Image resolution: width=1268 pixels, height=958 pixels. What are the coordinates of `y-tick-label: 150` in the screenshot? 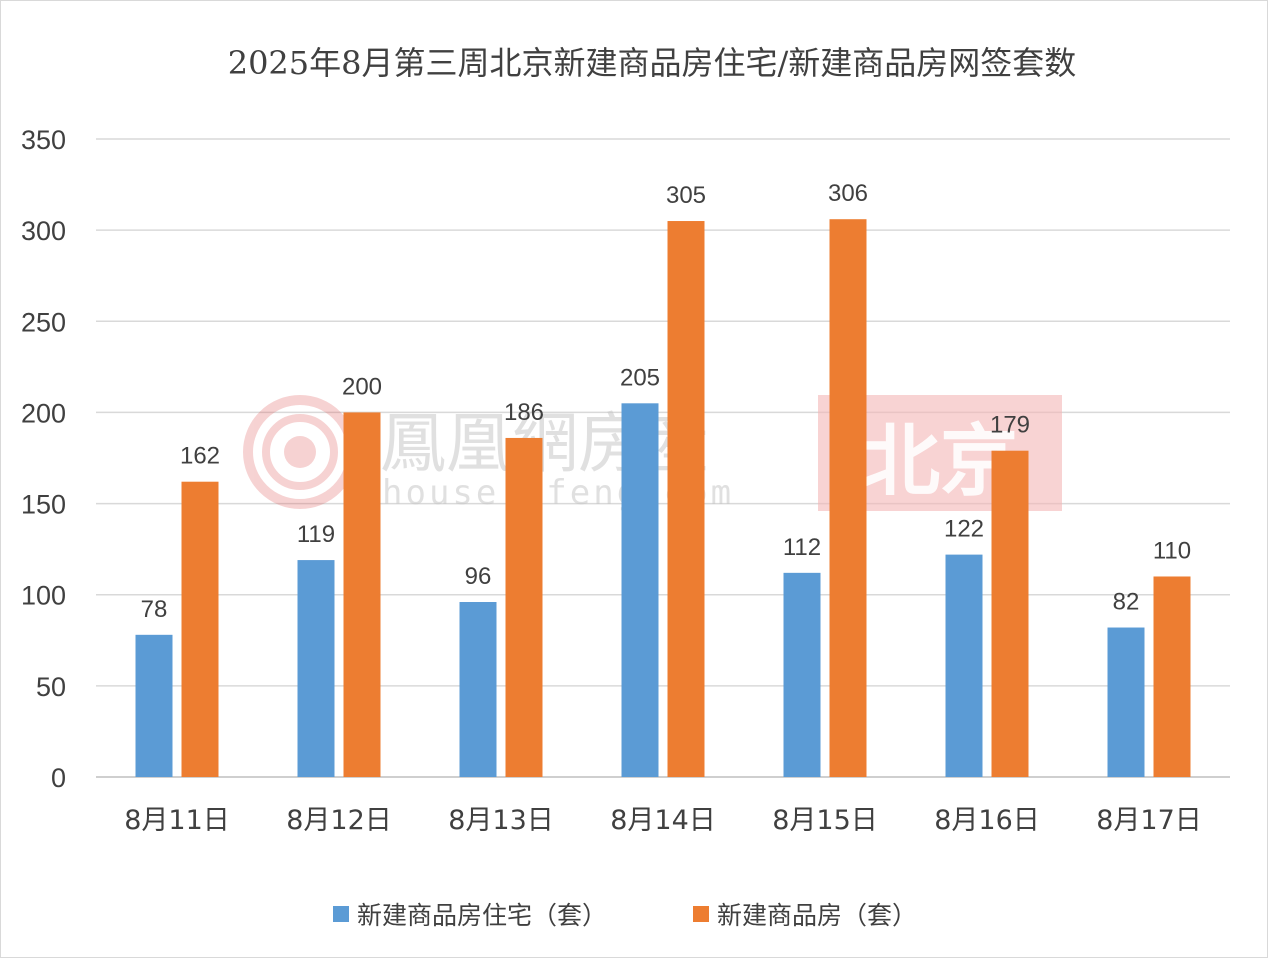 It's located at (43, 505).